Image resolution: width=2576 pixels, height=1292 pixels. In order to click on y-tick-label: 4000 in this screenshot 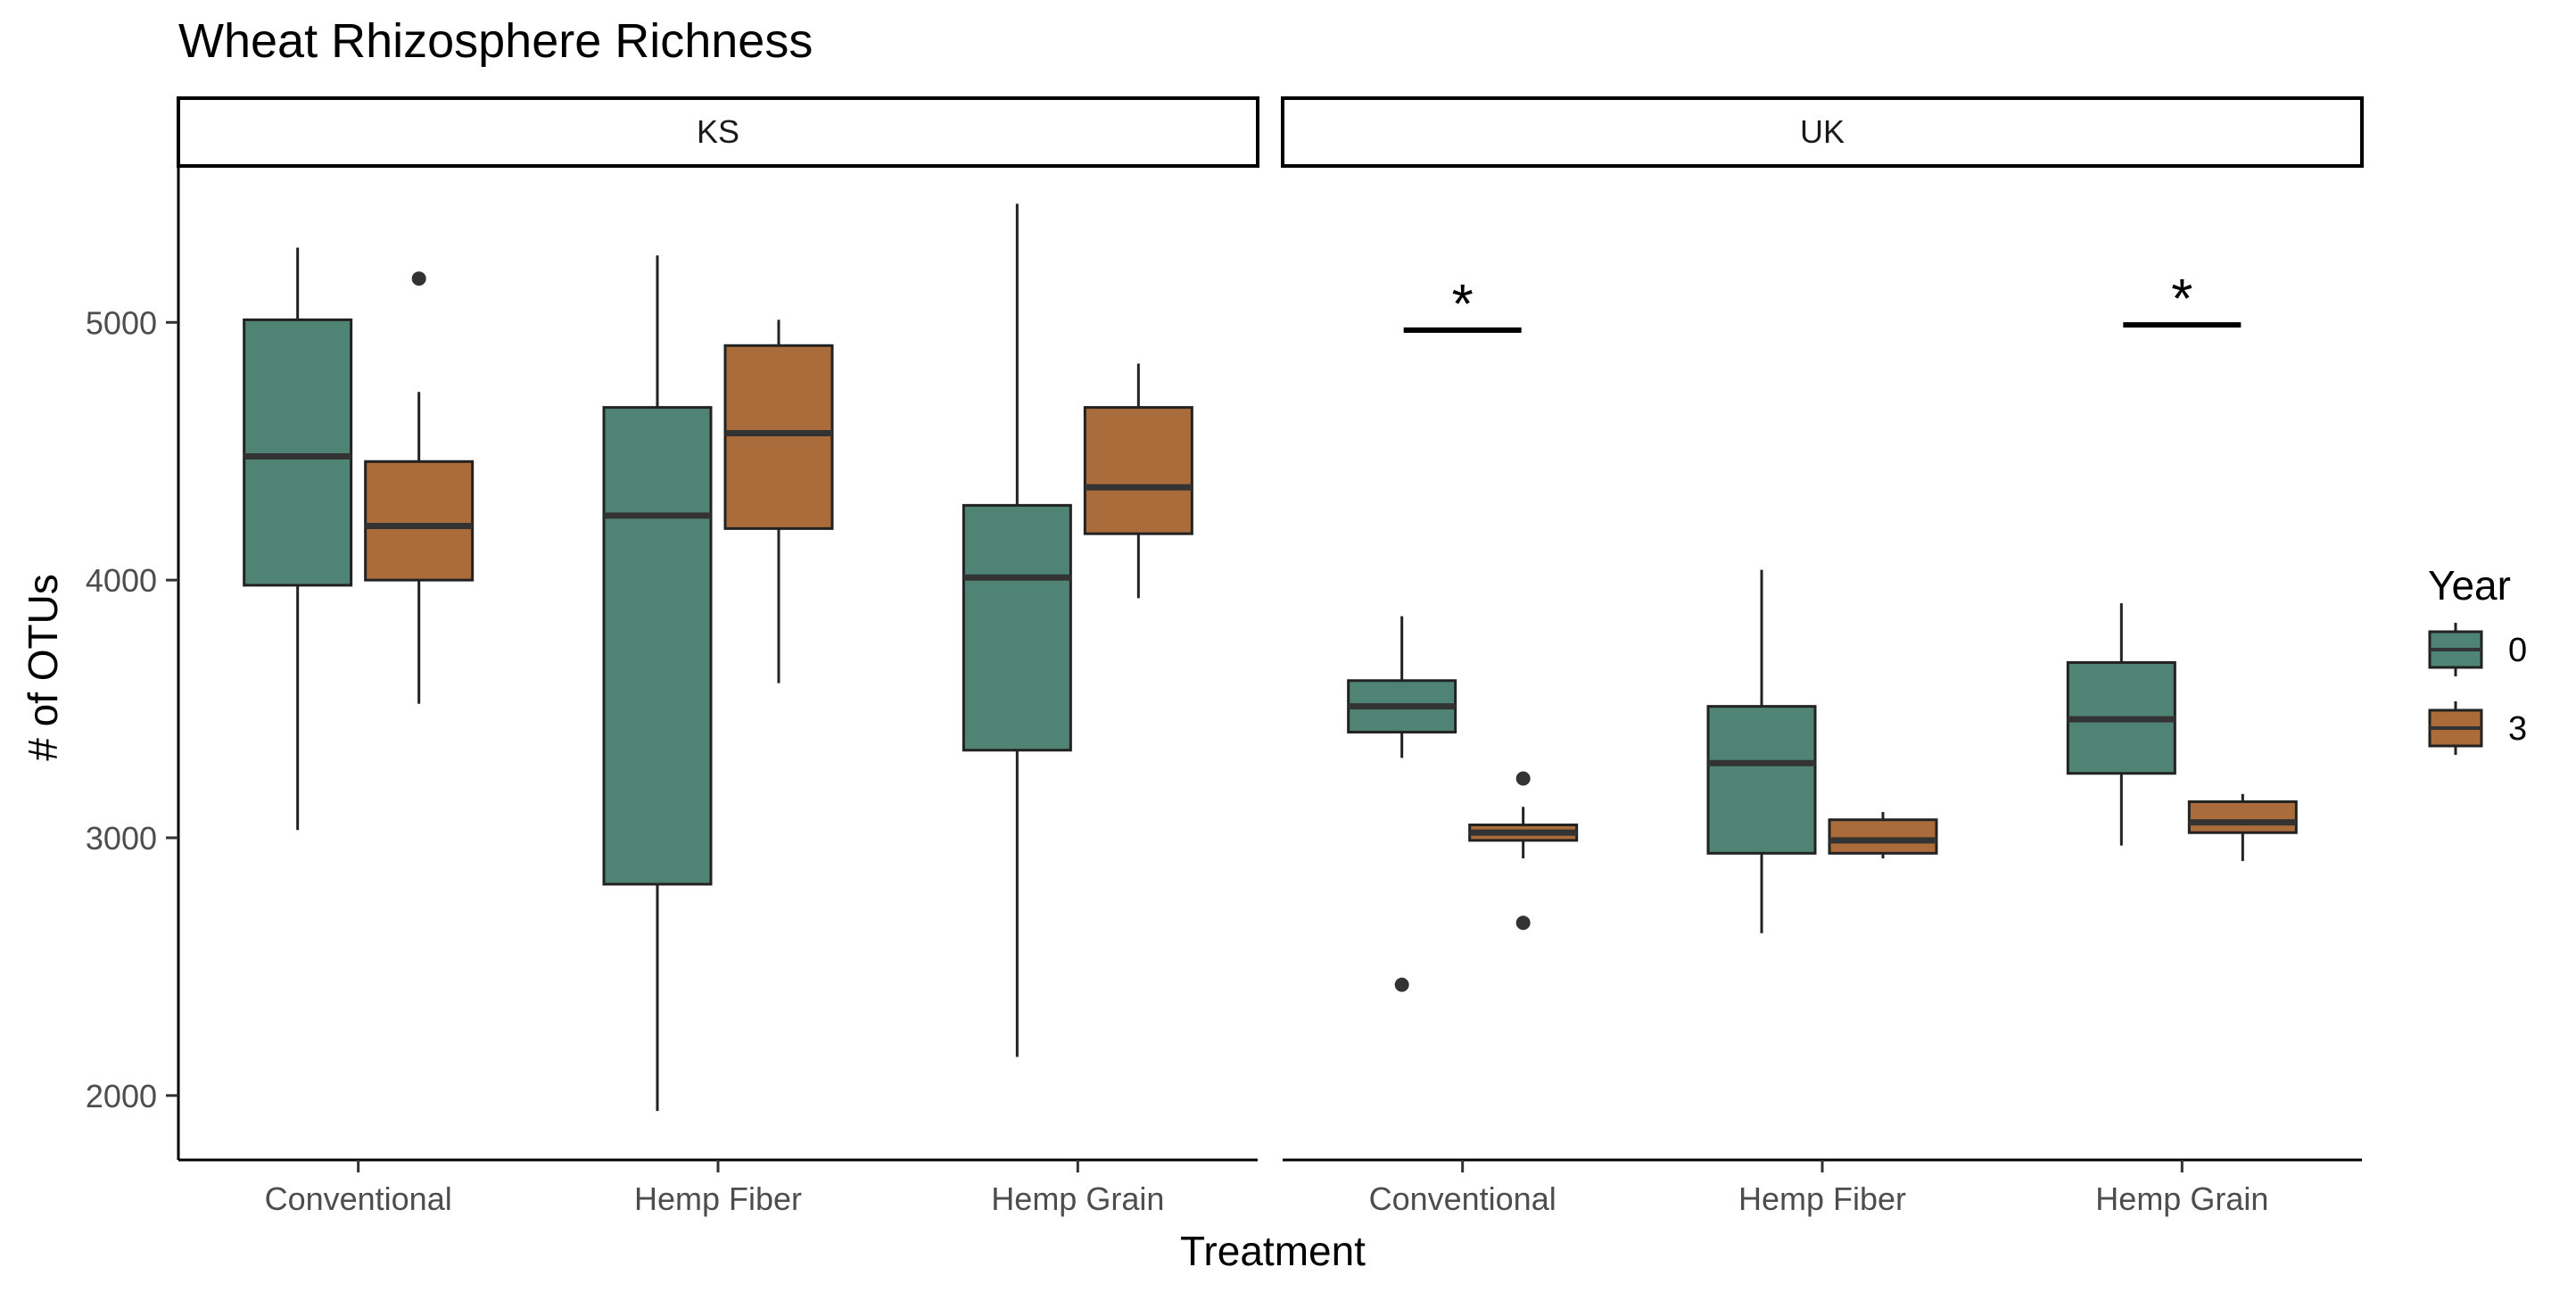, I will do `click(121, 580)`.